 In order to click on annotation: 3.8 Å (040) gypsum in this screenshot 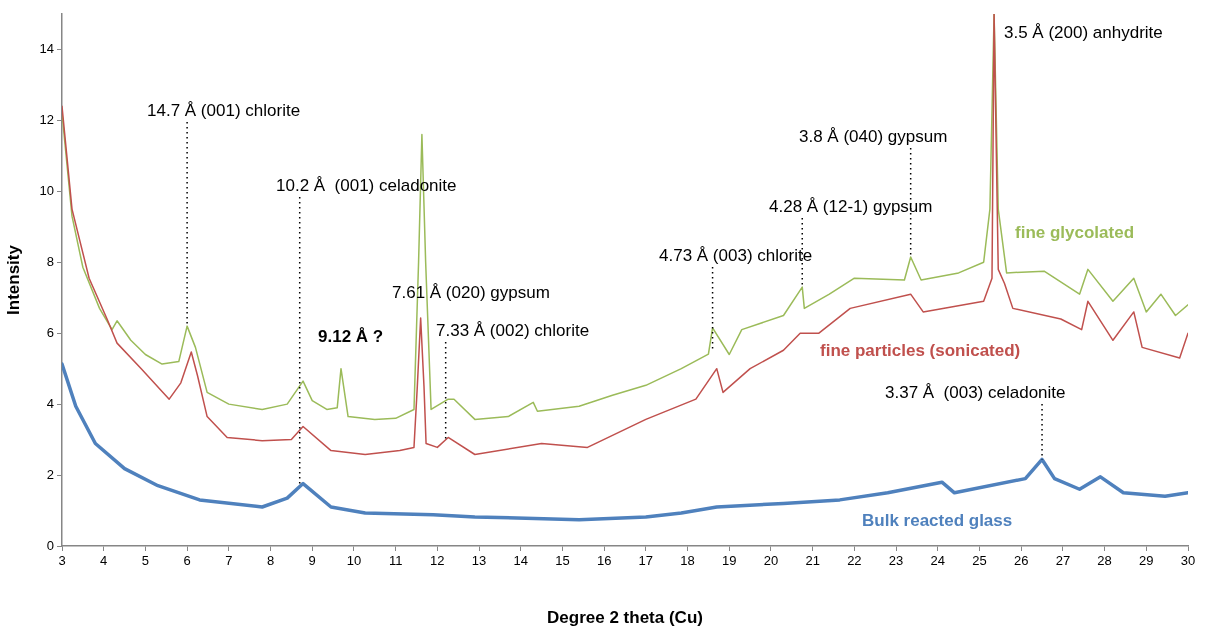, I will do `click(873, 136)`.